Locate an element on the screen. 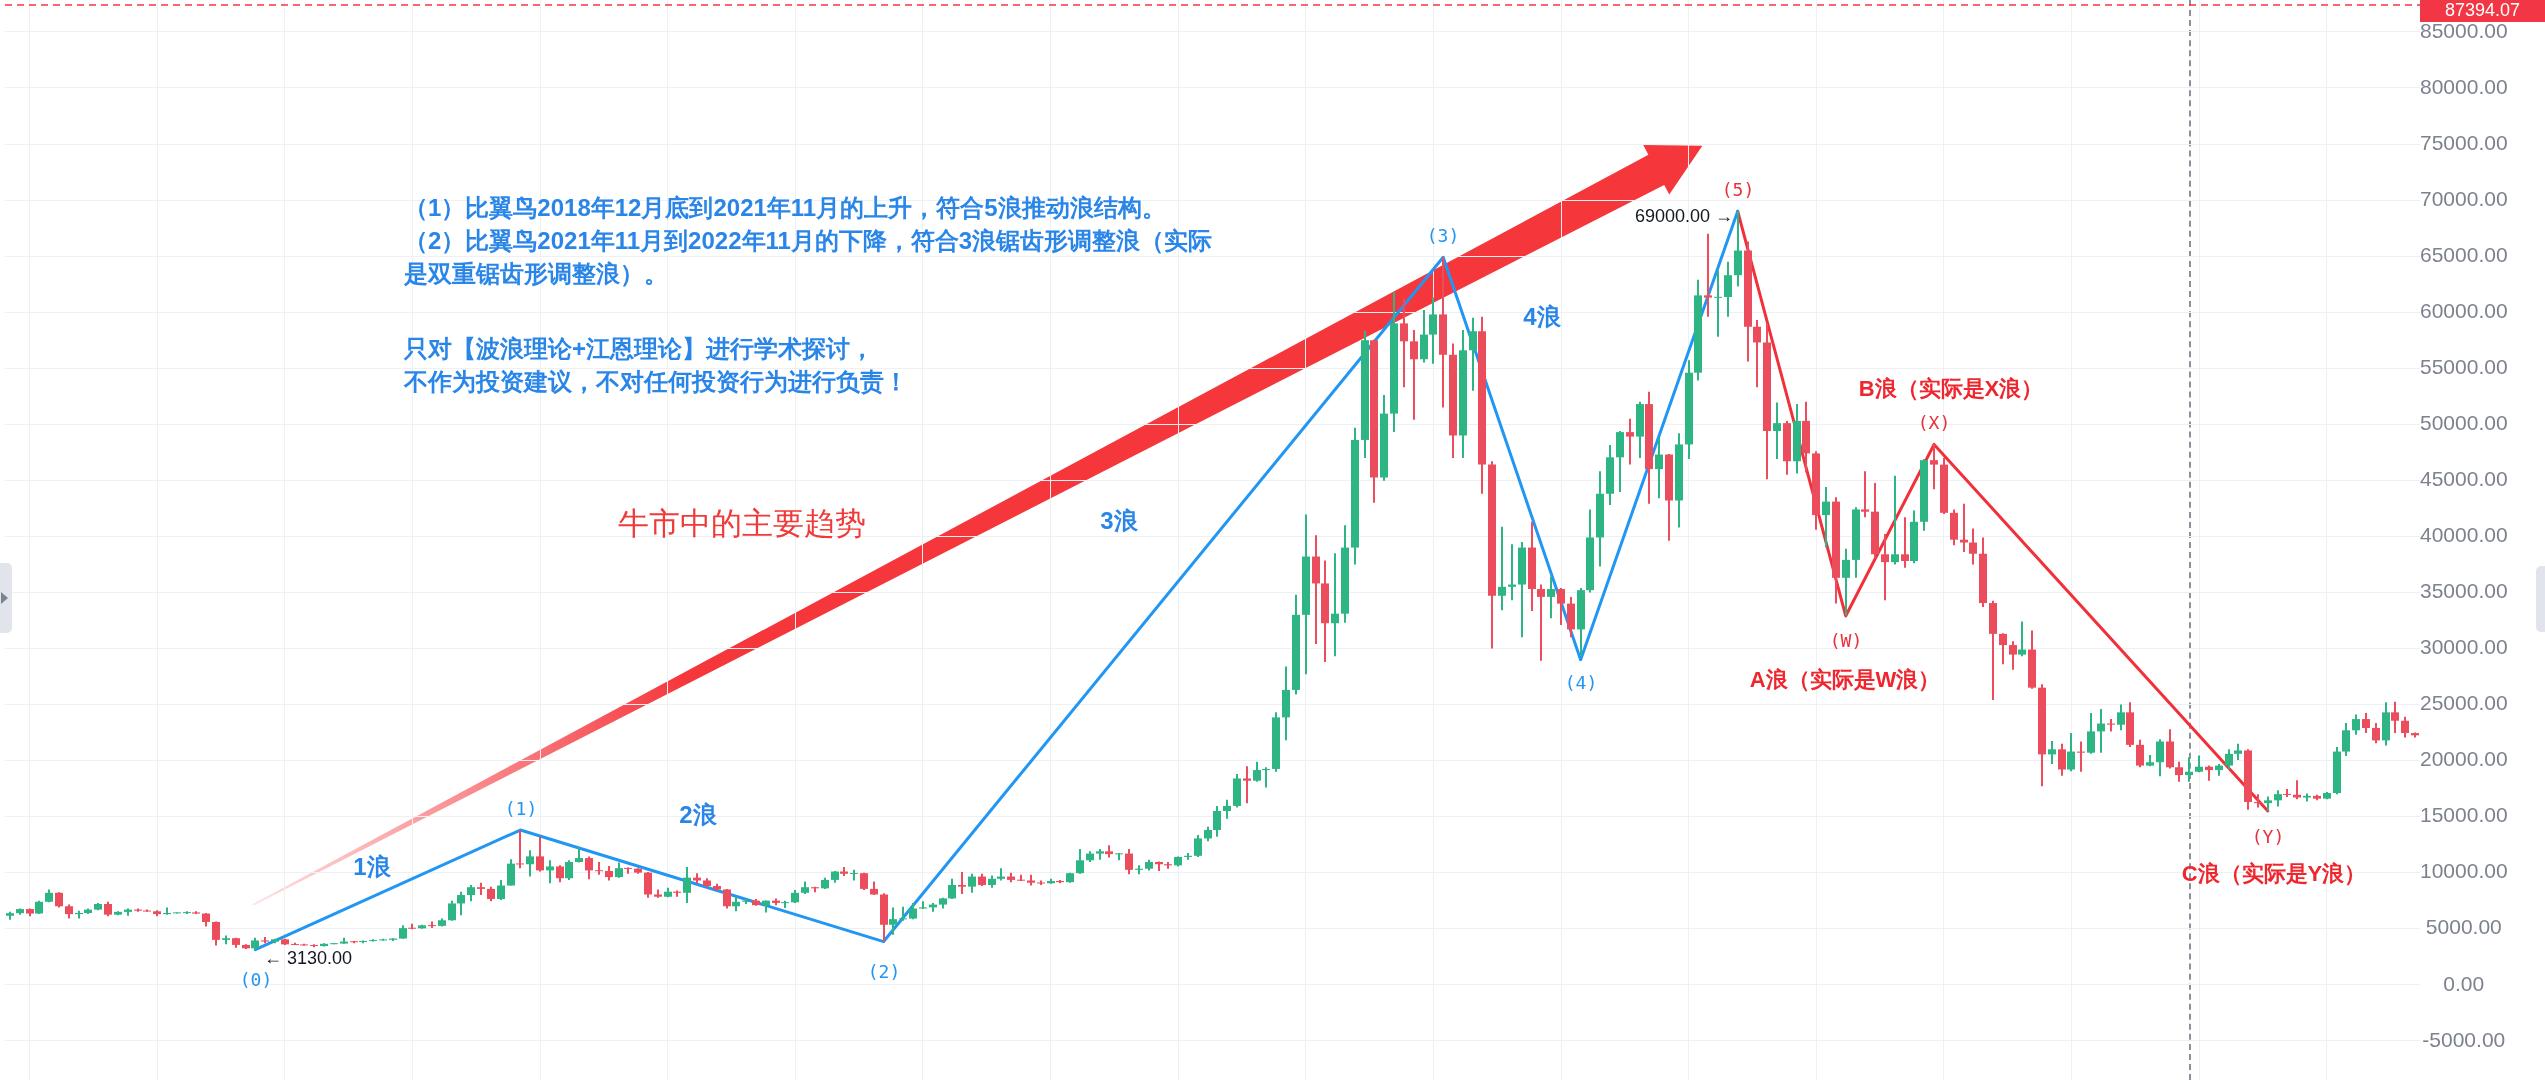  ref-line-label: 87394.07 is located at coordinates (2482, 10).